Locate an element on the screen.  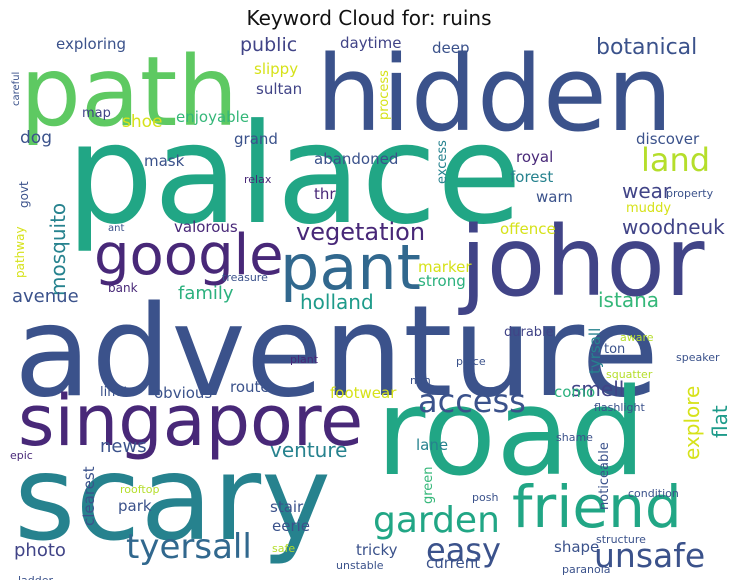
word-path: path is located at coordinates (129, 92).